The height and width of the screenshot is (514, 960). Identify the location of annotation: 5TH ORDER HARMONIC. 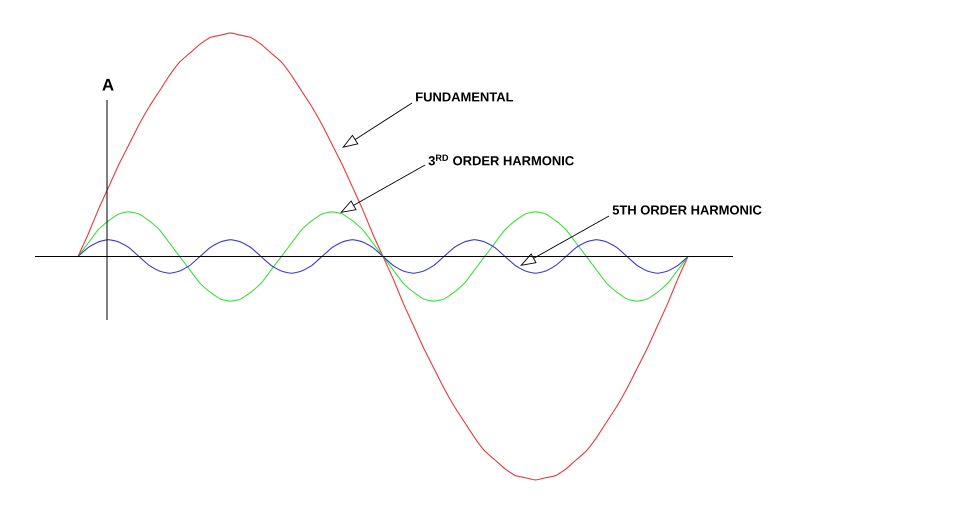
(687, 210).